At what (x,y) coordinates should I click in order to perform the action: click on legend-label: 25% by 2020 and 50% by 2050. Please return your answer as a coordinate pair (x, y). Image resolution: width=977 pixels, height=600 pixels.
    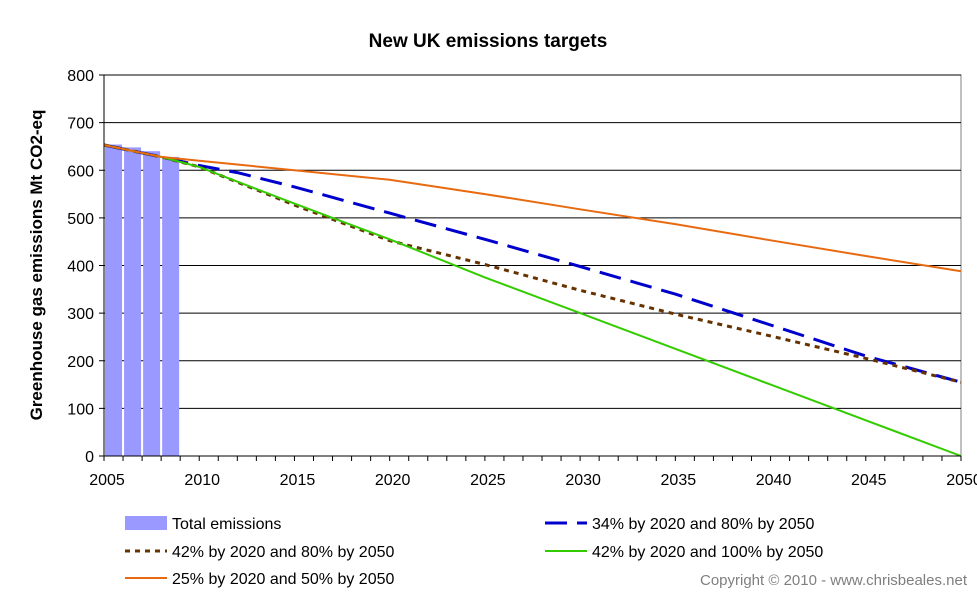
    Looking at the image, I should click on (283, 579).